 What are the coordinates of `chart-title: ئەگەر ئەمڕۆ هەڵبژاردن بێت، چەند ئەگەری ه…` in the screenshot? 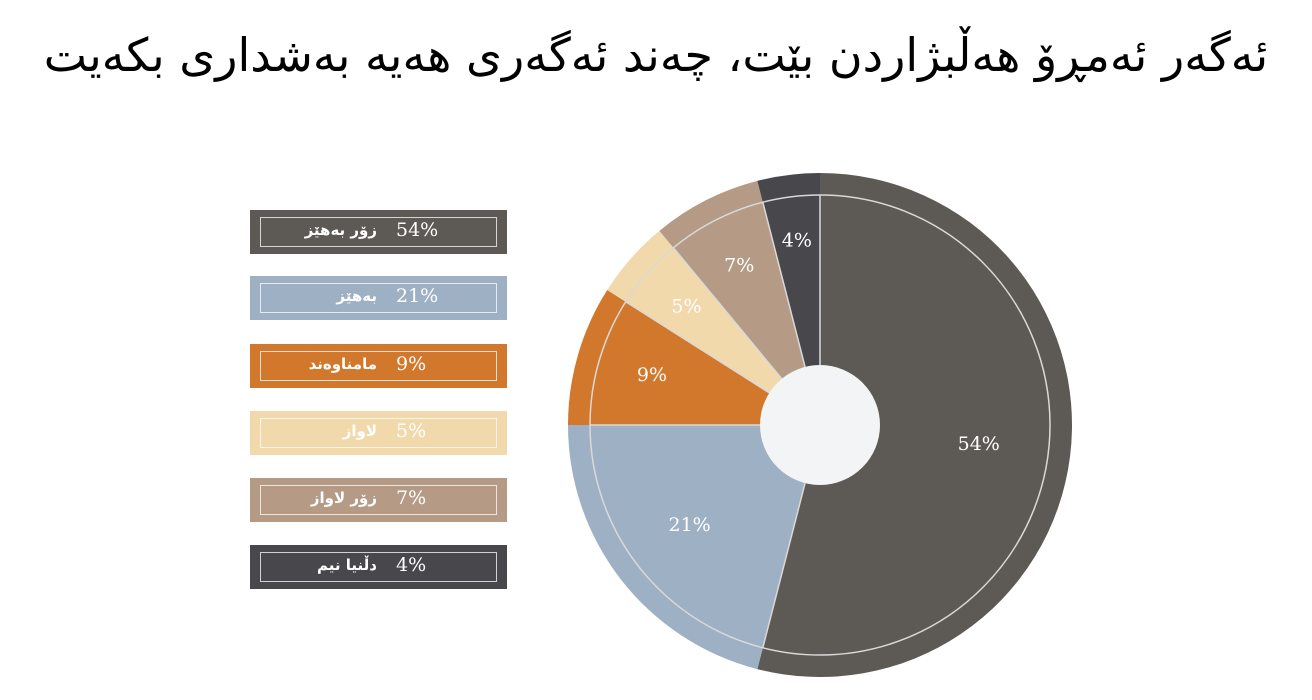 It's located at (656, 55).